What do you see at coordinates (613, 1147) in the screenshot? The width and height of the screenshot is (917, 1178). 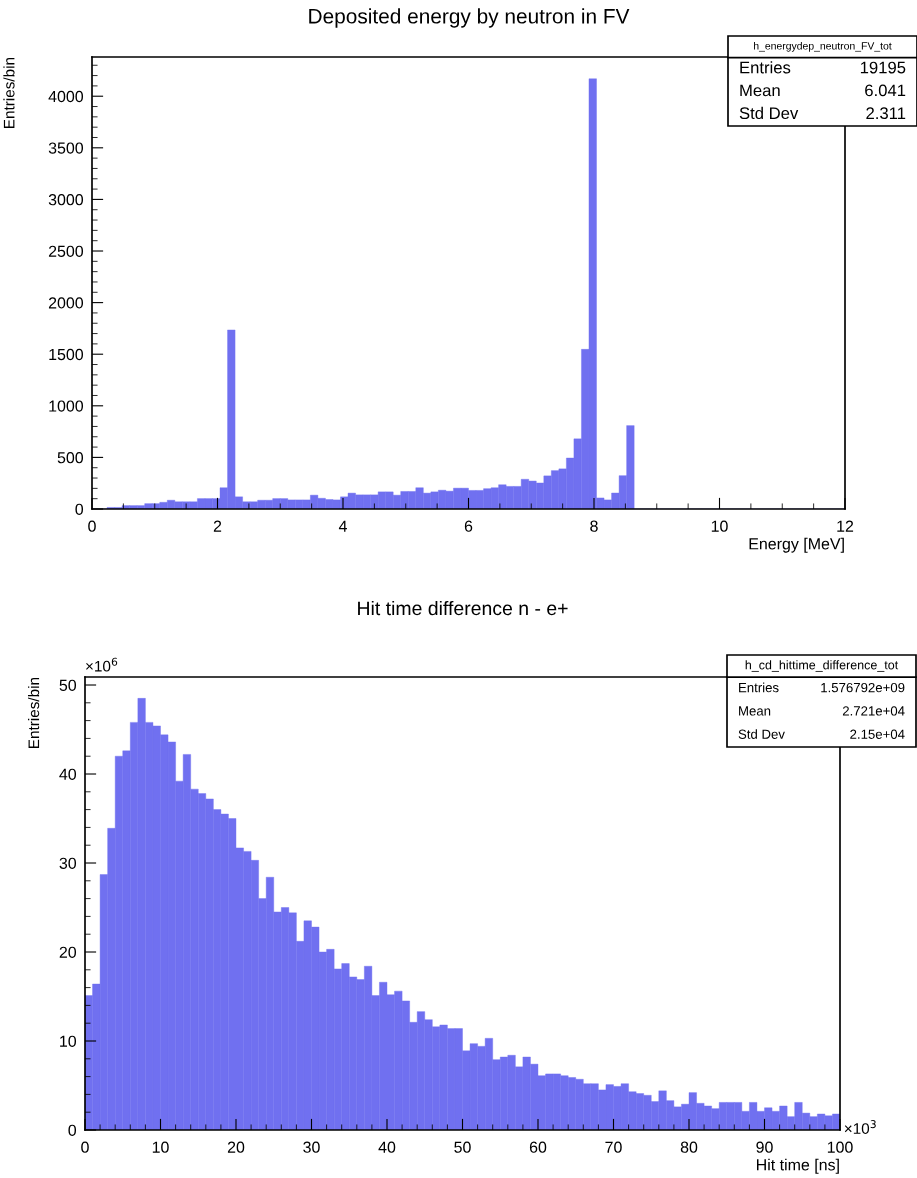 I see `x-tick-label: 70` at bounding box center [613, 1147].